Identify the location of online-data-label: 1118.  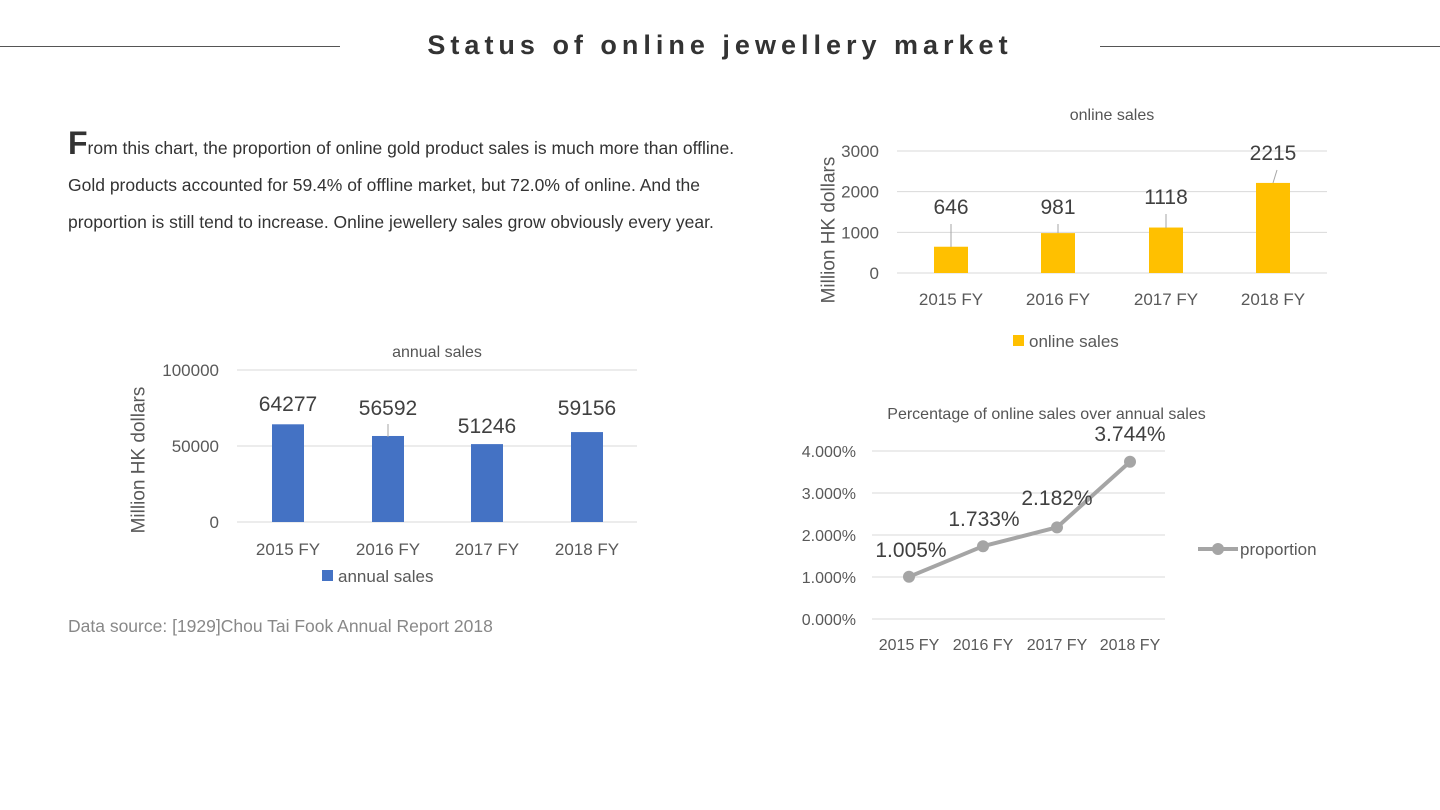
(1166, 197).